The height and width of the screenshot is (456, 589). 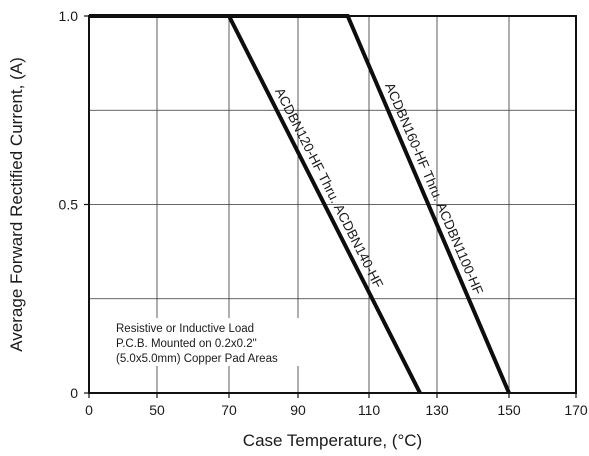 I want to click on note-line: (5.0x5.0mm) Copper Pad Areas, so click(x=197, y=359).